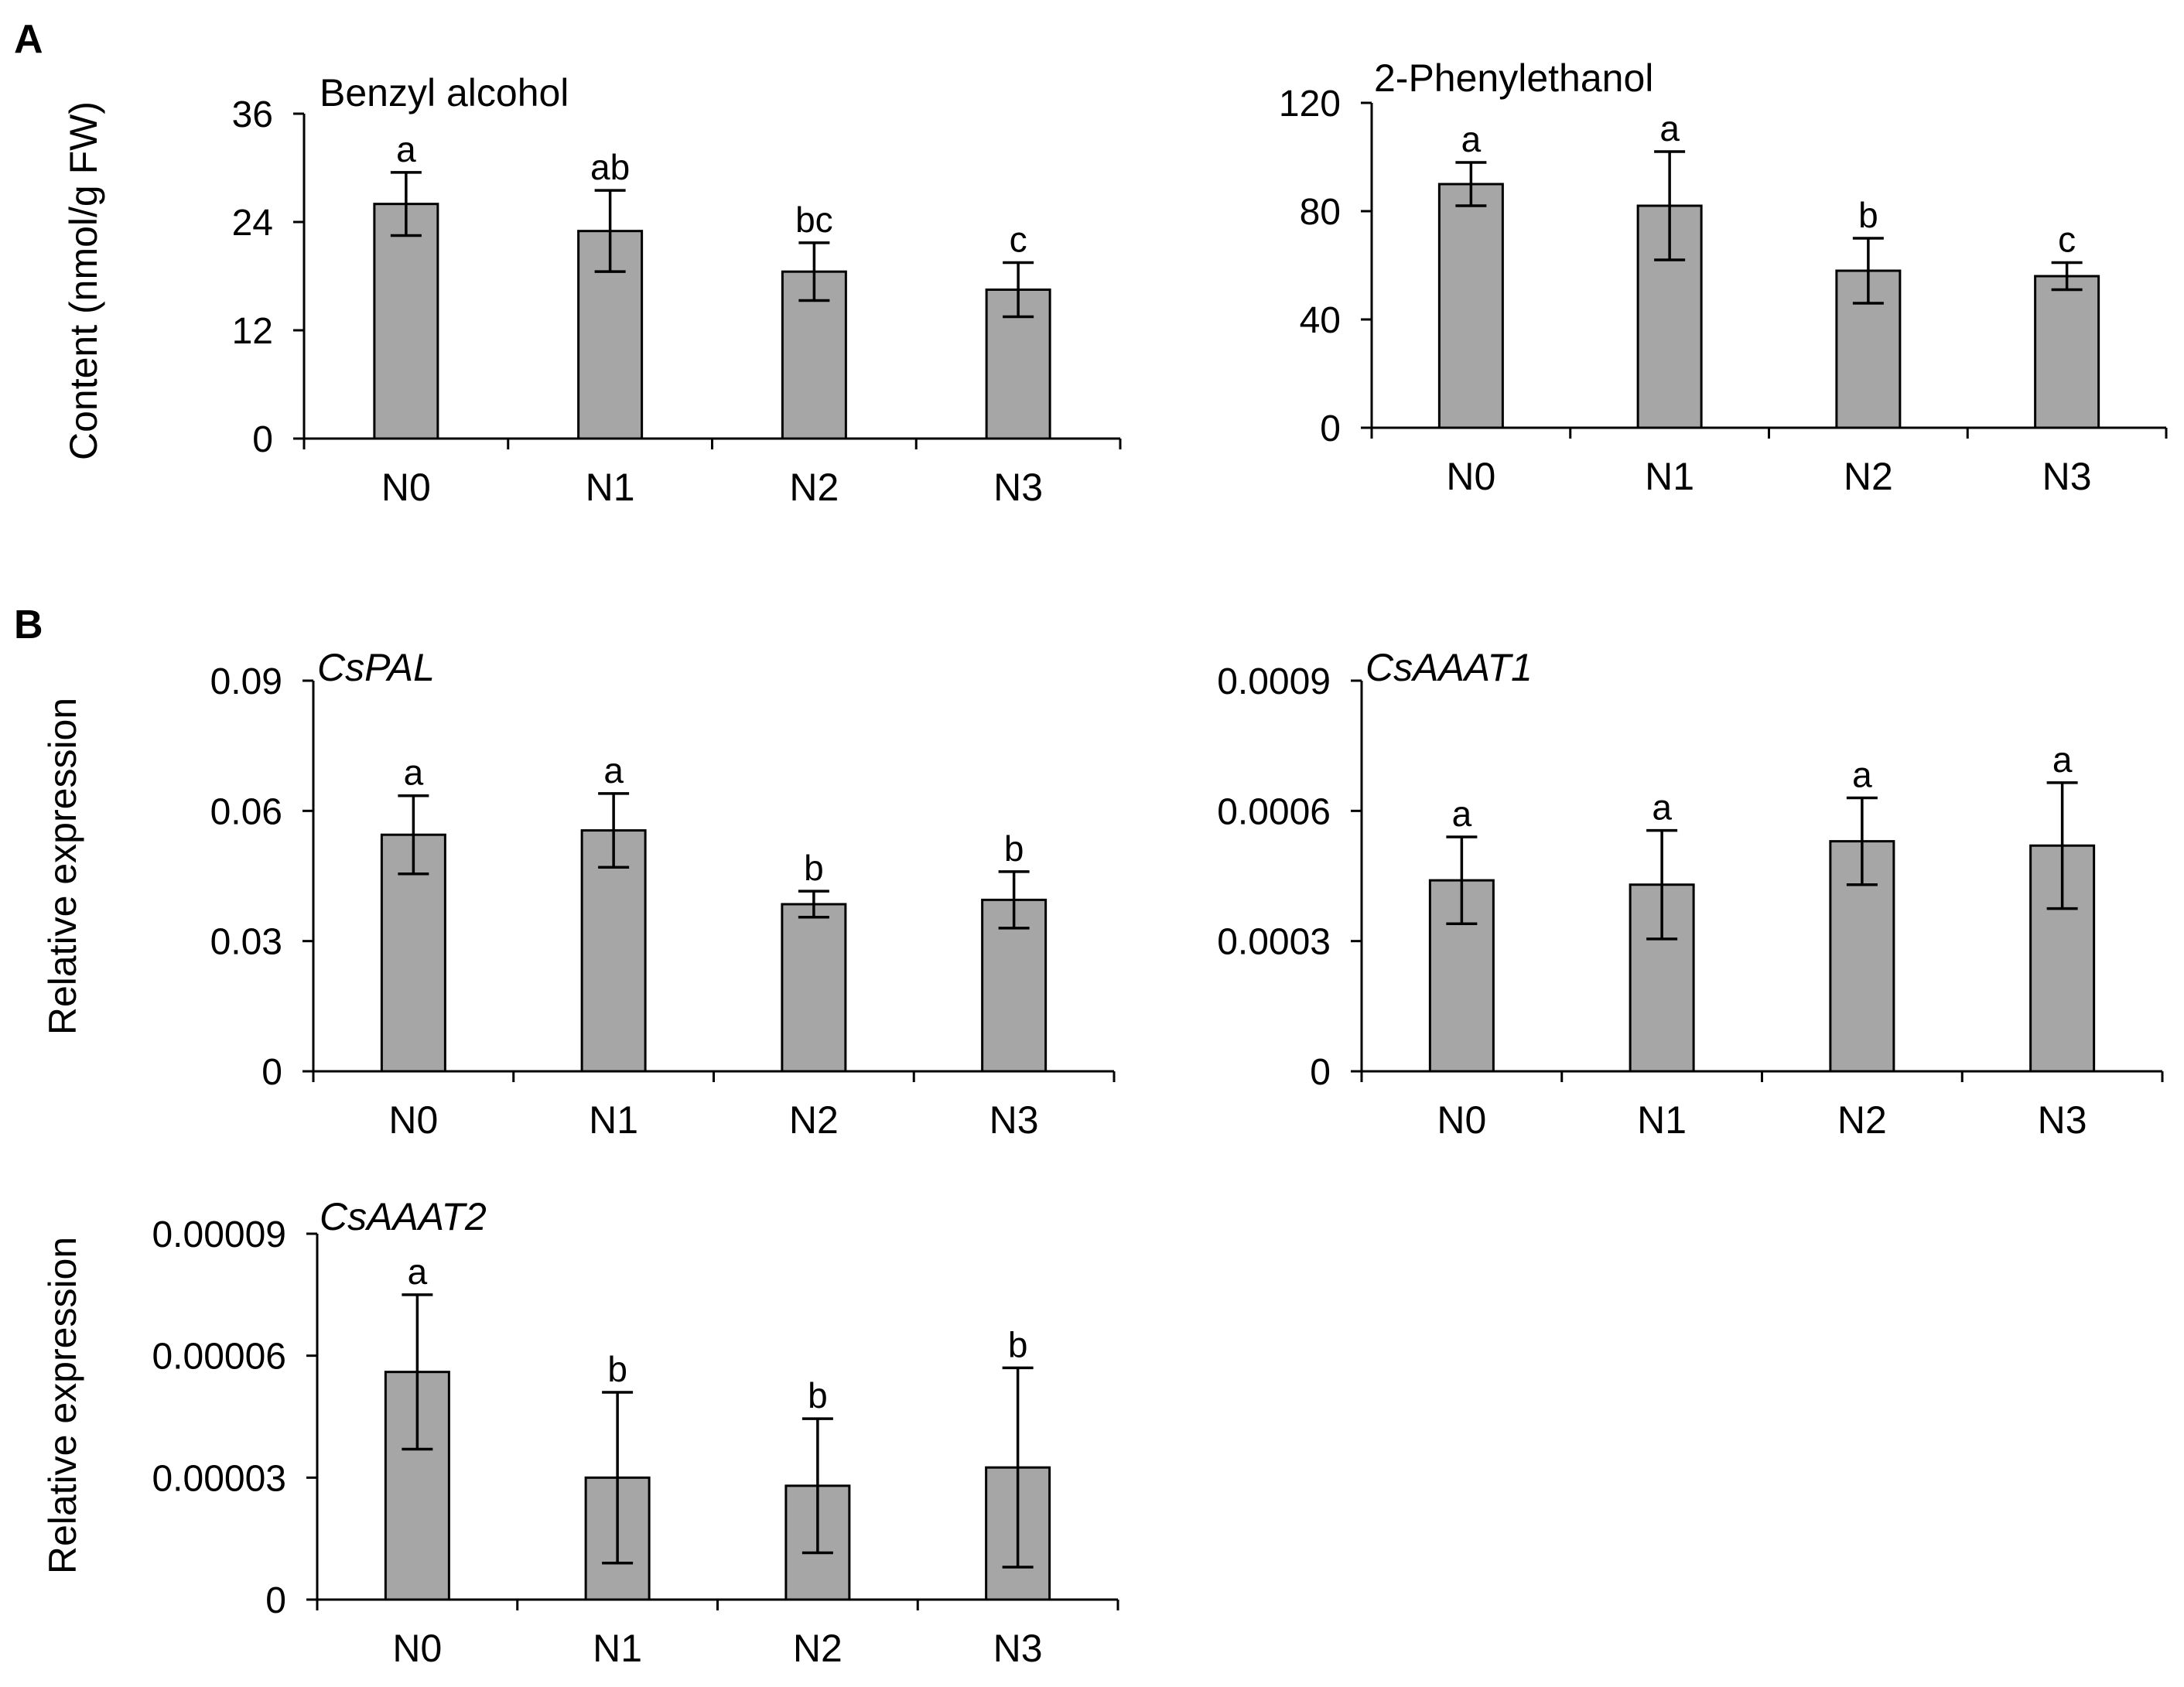 The height and width of the screenshot is (1687, 2184). What do you see at coordinates (219, 1234) in the screenshot?
I see `y-tick-label: 0.00009` at bounding box center [219, 1234].